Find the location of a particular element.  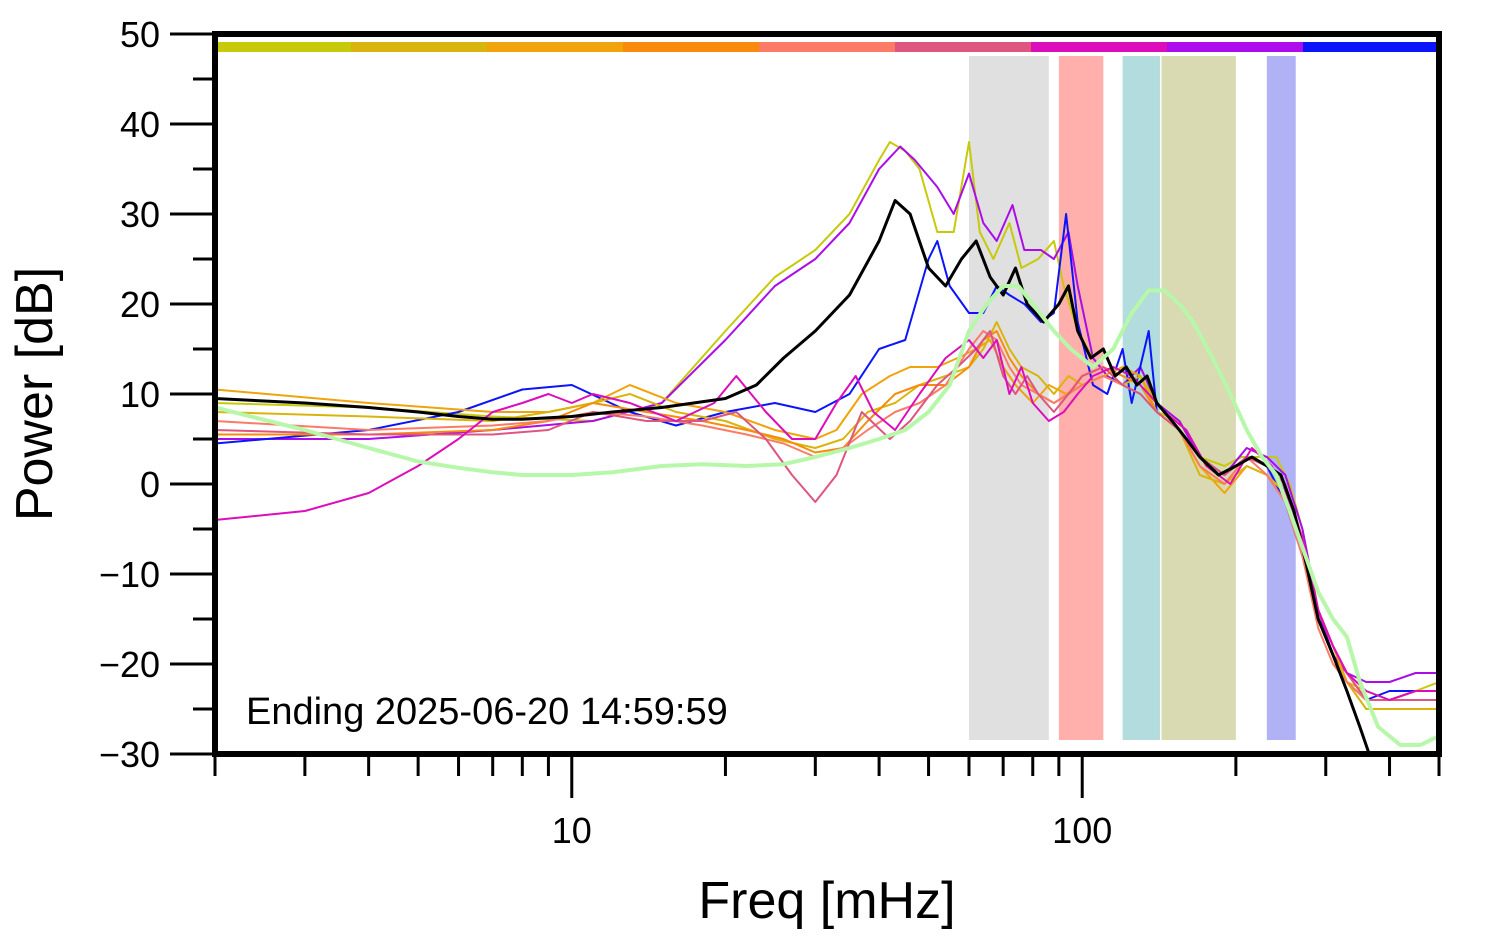

y-axis: 50 40 30 20 10 0 −10 −20 −30 is located at coordinates (157, 394).